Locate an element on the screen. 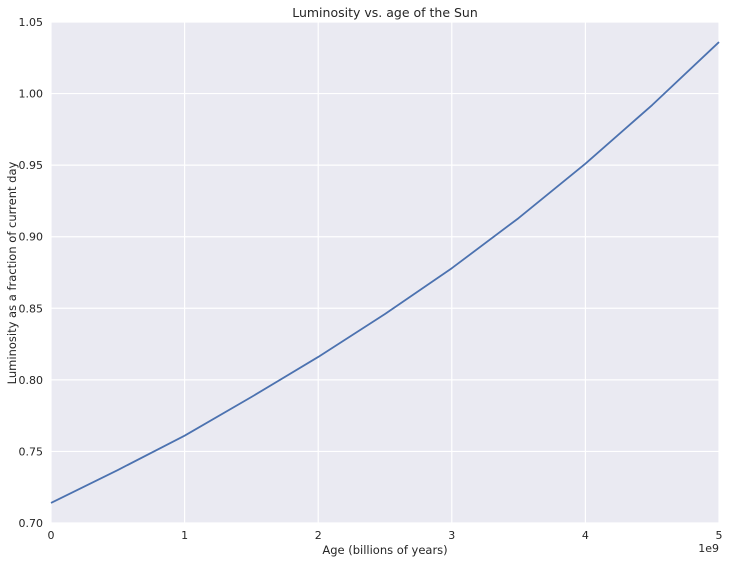 Image resolution: width=729 pixels, height=563 pixels. x-tick-label: 2 is located at coordinates (318, 535).